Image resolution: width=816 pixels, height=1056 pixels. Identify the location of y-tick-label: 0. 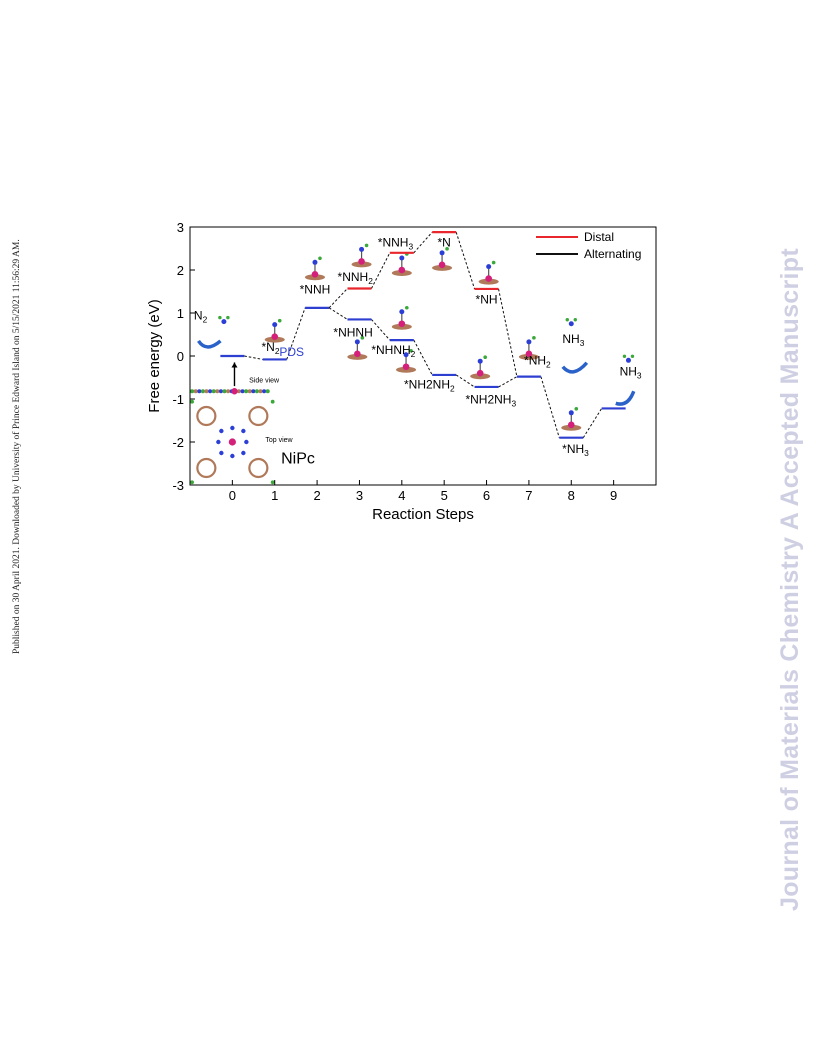
(180, 356).